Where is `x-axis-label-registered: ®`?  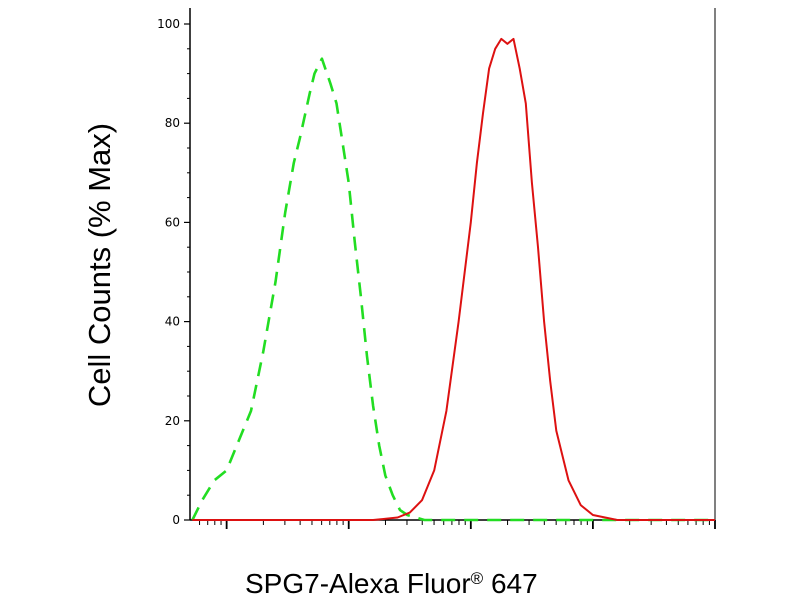
x-axis-label-registered: ® is located at coordinates (477, 578).